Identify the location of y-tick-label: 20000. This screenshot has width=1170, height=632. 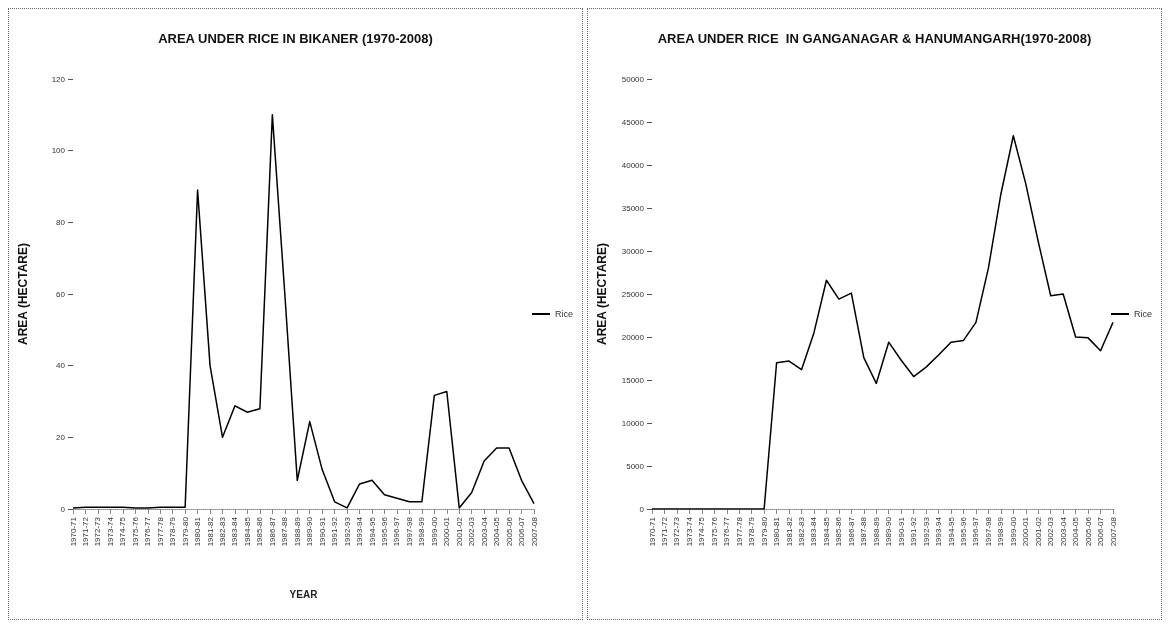
(633, 337).